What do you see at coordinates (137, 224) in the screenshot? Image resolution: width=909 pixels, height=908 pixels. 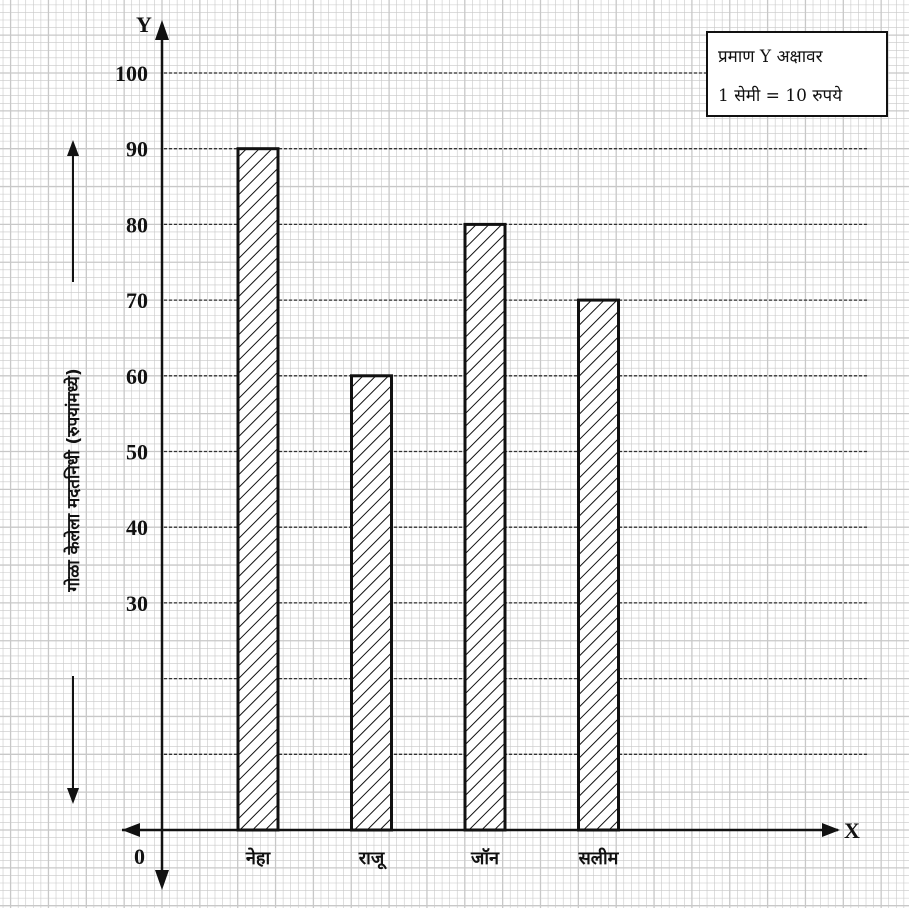 I see `y-tick-label: 80` at bounding box center [137, 224].